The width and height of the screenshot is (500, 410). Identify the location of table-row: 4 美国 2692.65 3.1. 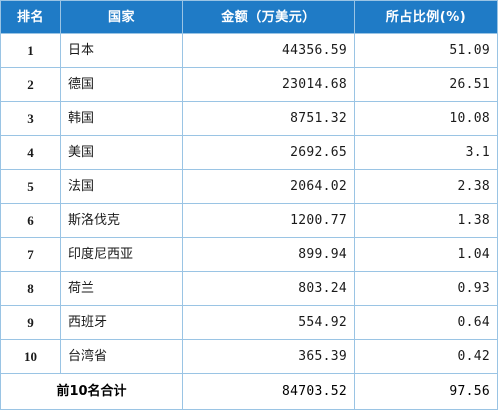
(249, 152).